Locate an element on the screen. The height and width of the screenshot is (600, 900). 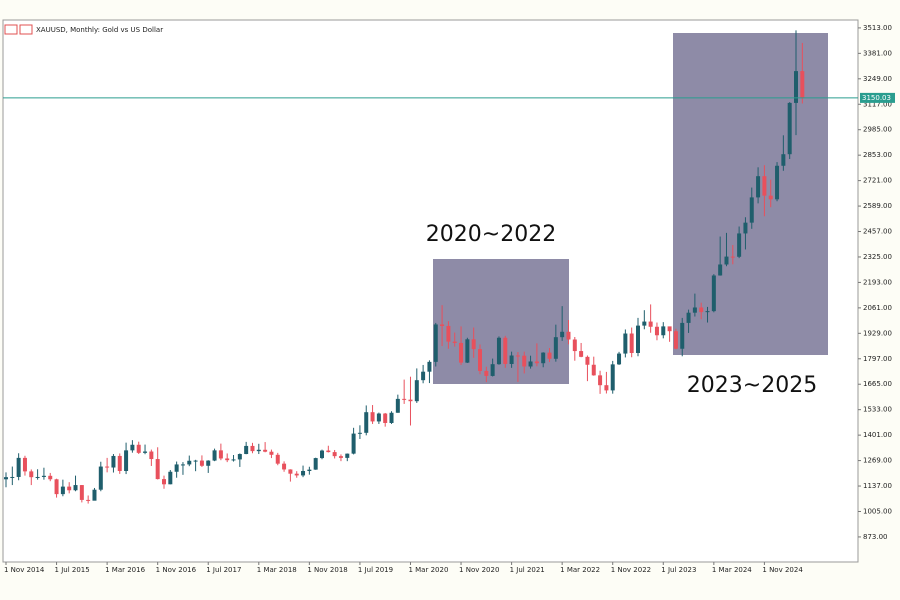
annotation: 2020~2022 is located at coordinates (491, 234).